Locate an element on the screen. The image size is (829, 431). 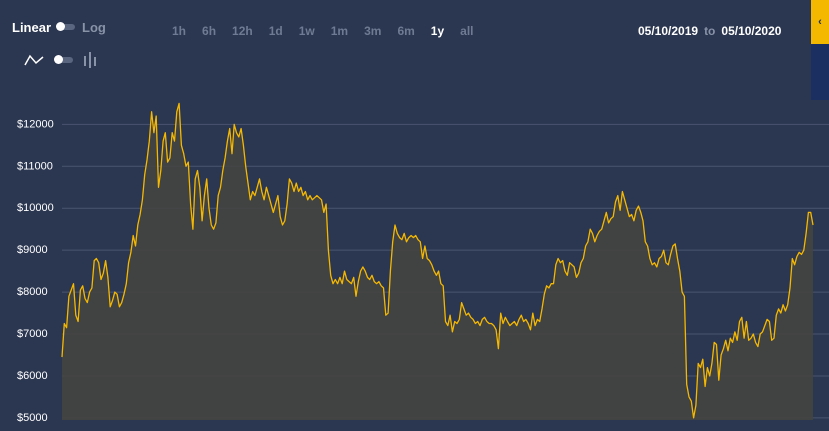
y-tick-label: $7000 is located at coordinates (32, 334).